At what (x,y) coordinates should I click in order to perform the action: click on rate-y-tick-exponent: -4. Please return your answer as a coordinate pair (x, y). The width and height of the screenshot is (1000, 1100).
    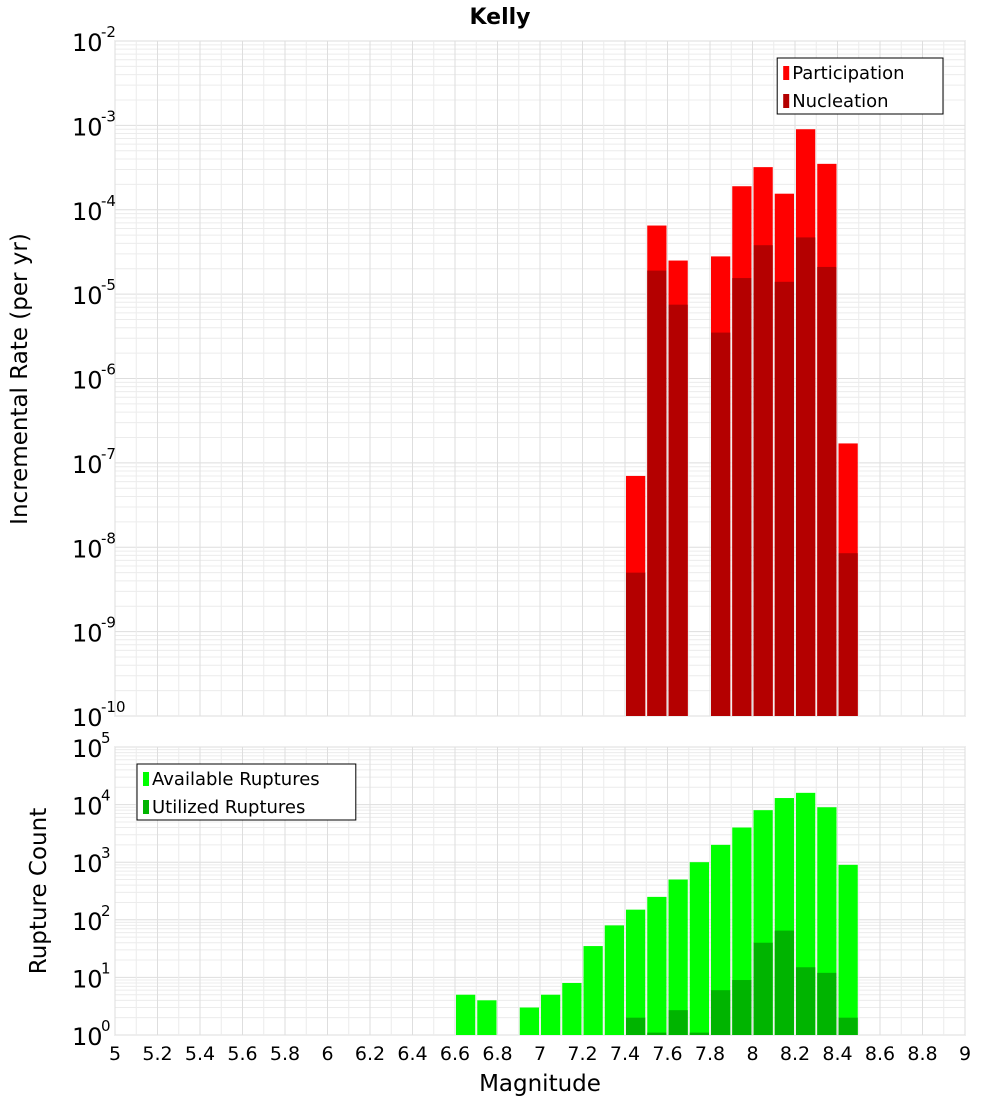
    Looking at the image, I should click on (108, 201).